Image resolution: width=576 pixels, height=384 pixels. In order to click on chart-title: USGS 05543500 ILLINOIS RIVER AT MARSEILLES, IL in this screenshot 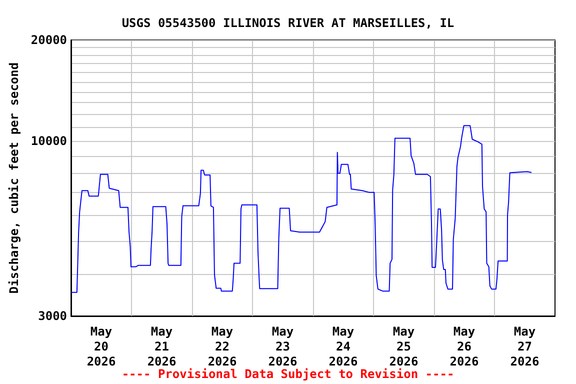, I will do `click(288, 23)`.